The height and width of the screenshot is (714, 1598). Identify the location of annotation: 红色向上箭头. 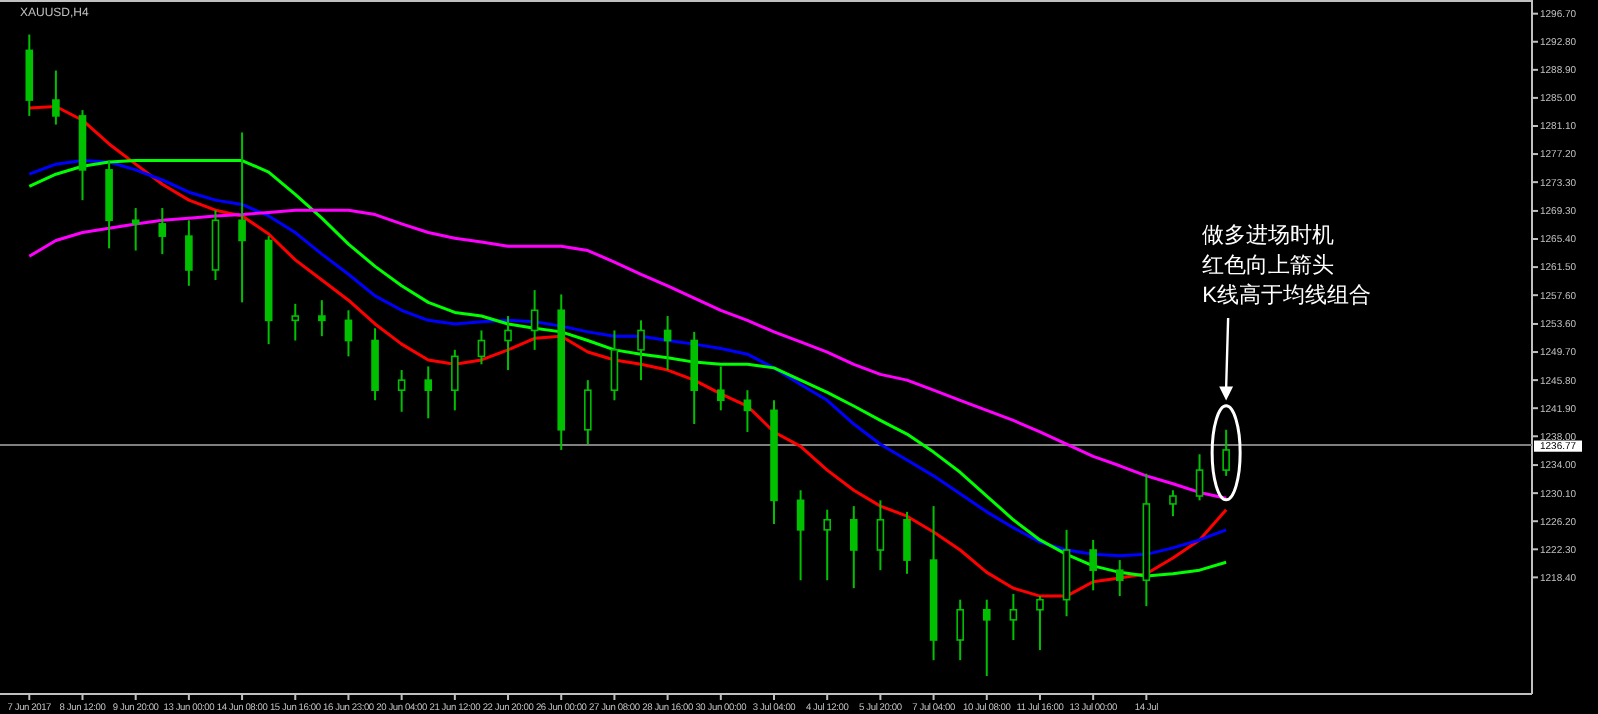
(1268, 265).